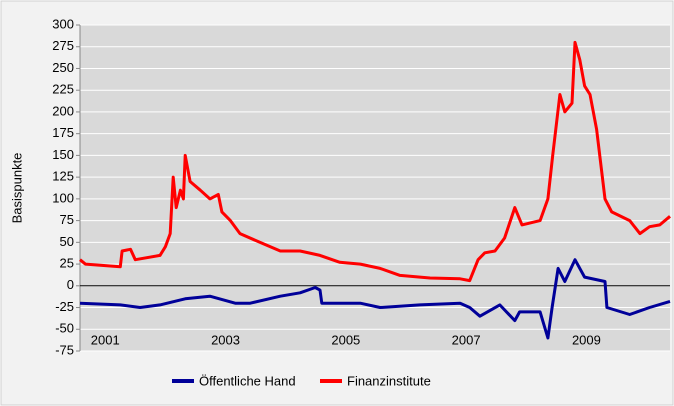 This screenshot has height=406, width=674. I want to click on y-tick-label: 100, so click(63, 197).